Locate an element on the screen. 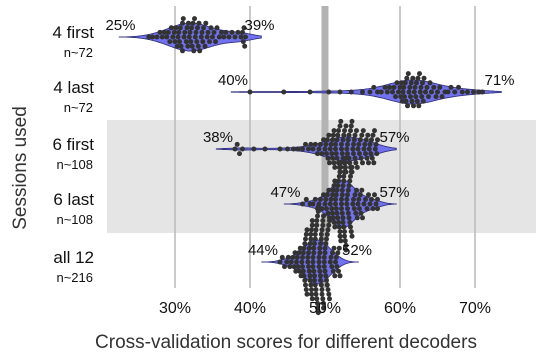  row-n-label: n~72 is located at coordinates (78, 52).